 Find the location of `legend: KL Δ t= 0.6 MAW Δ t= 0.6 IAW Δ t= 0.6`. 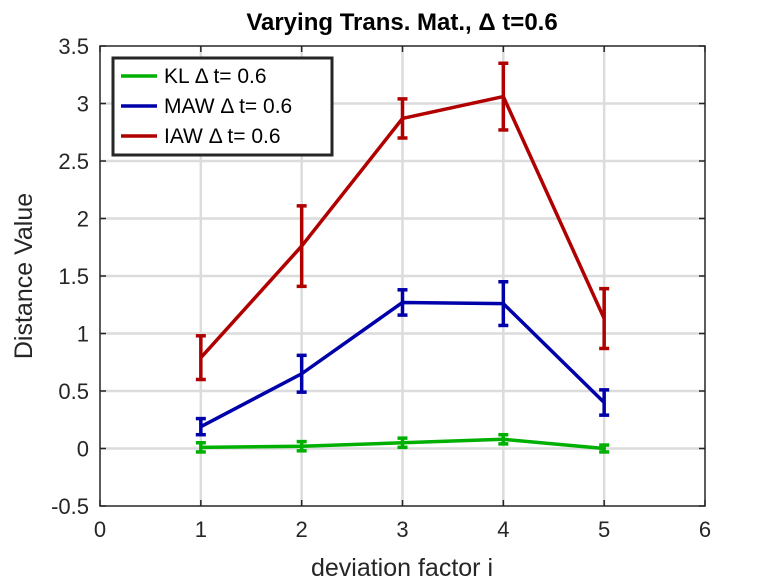

legend: KL Δ t= 0.6 MAW Δ t= 0.6 IAW Δ t= 0.6 is located at coordinates (222, 106).